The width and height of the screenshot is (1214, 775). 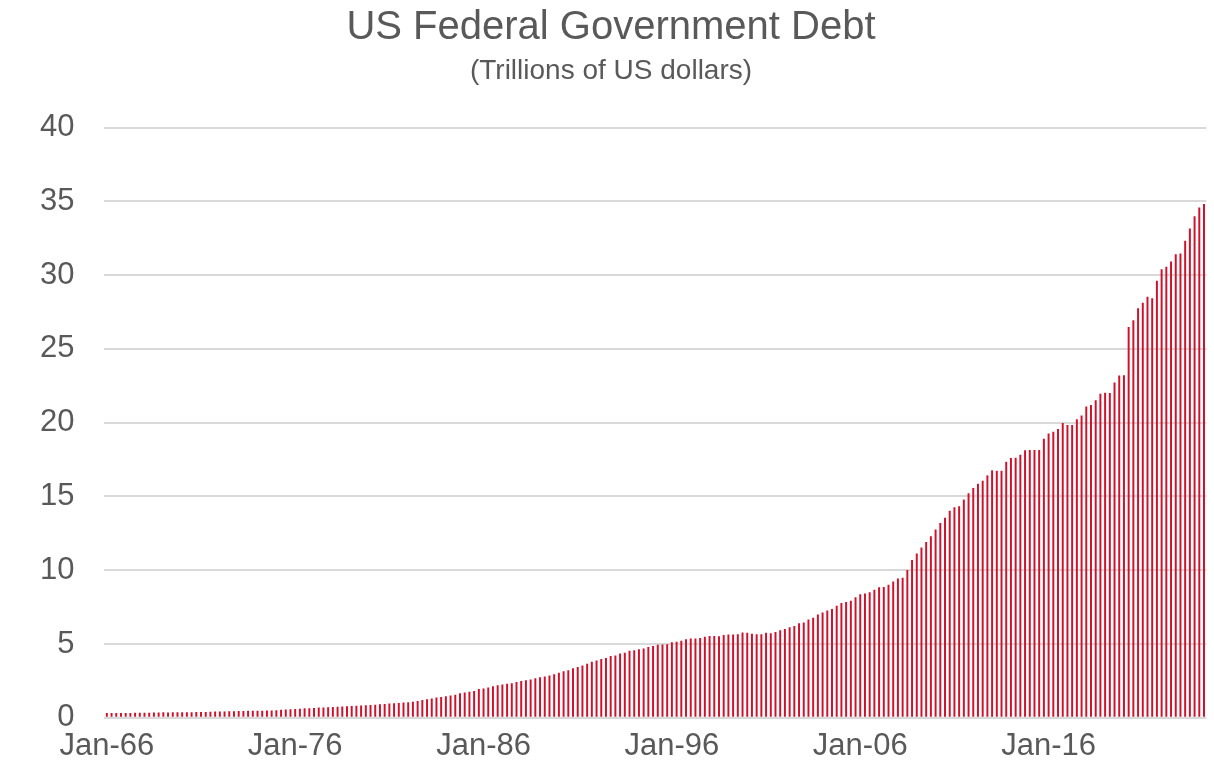 I want to click on y-tick-label: 30, so click(x=57, y=273).